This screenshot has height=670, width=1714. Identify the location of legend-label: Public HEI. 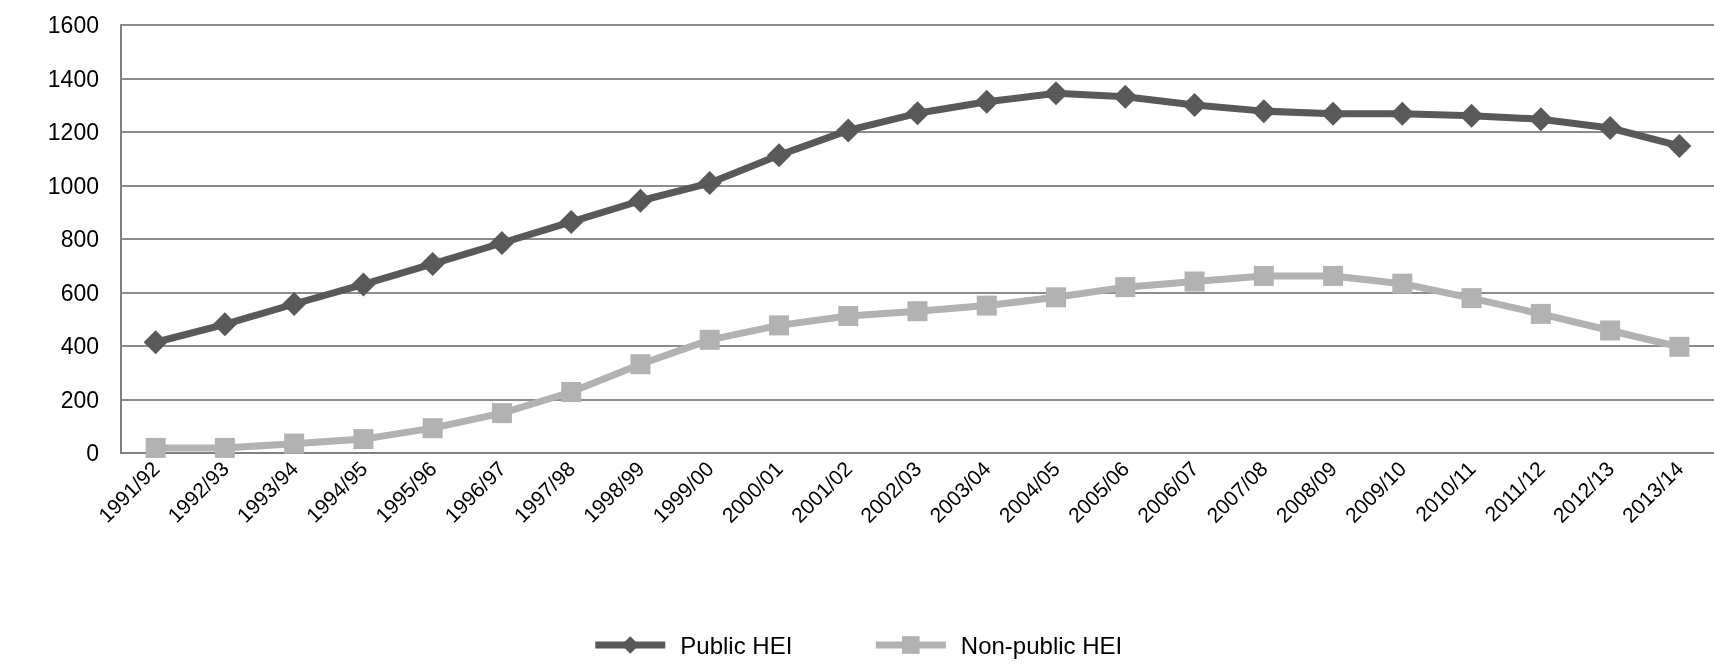
(736, 645).